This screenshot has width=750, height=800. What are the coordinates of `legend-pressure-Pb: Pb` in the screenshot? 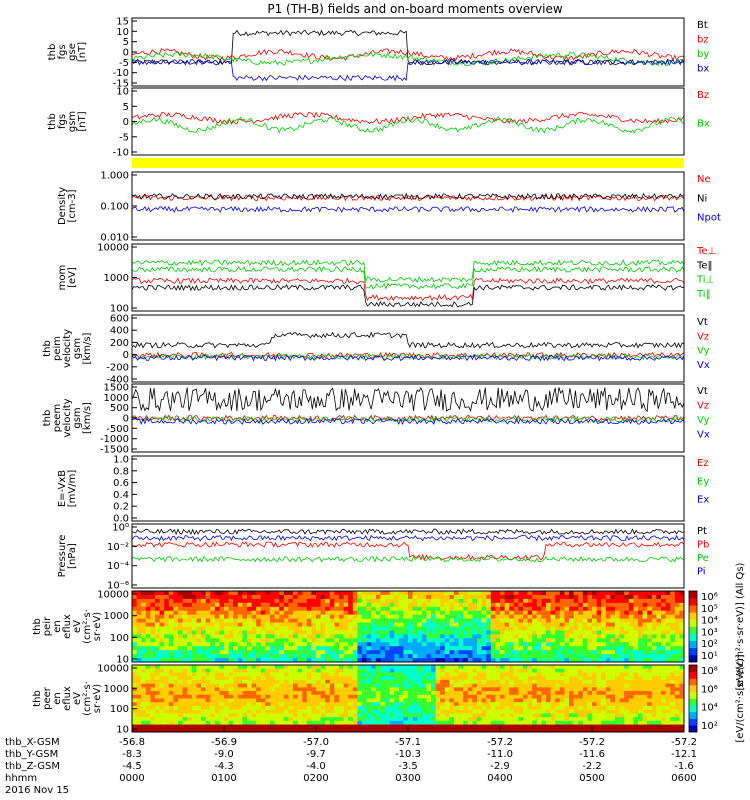 It's located at (703, 545).